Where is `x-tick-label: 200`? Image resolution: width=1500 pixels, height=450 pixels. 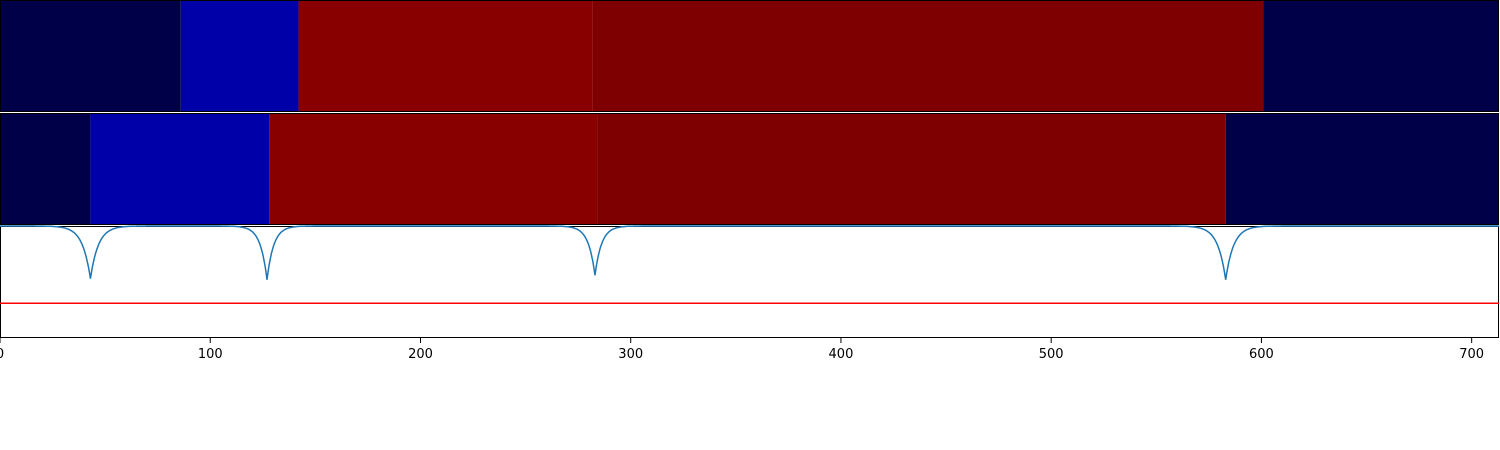
x-tick-label: 200 is located at coordinates (420, 354).